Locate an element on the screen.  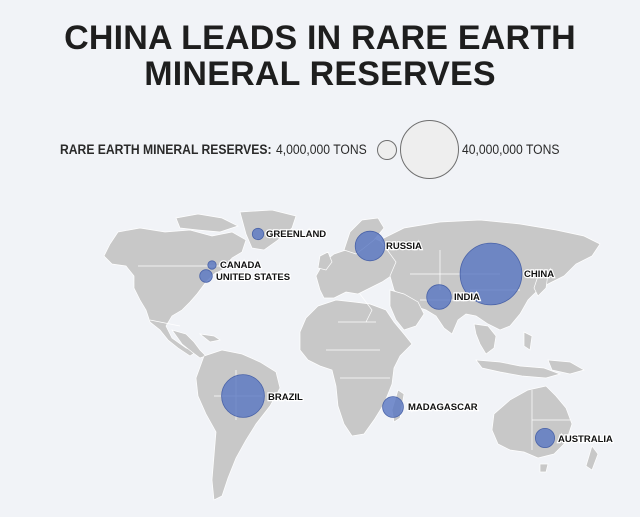
new-guinea-shape is located at coordinates (566, 367).